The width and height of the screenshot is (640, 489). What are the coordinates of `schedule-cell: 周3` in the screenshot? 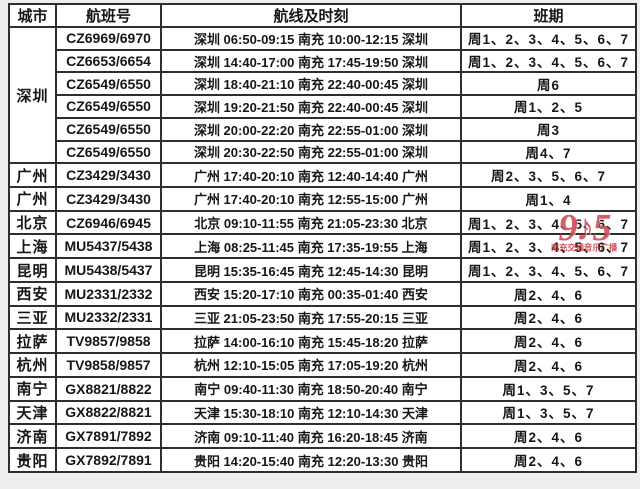 It's located at (548, 129).